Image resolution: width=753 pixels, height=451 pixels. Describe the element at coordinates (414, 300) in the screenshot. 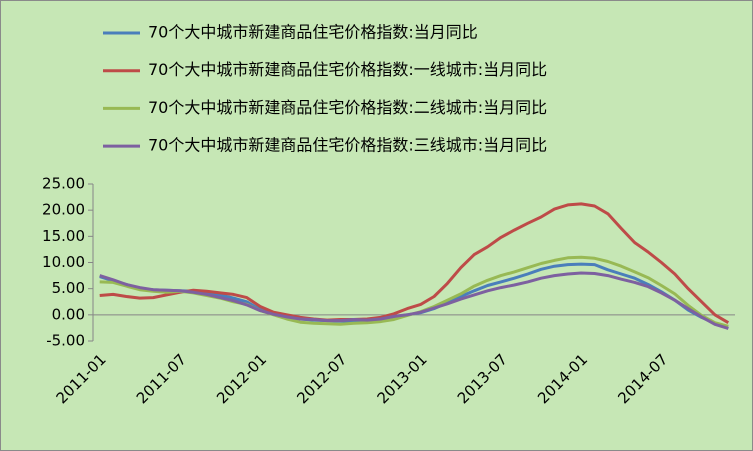

I see `series-line` at that location.